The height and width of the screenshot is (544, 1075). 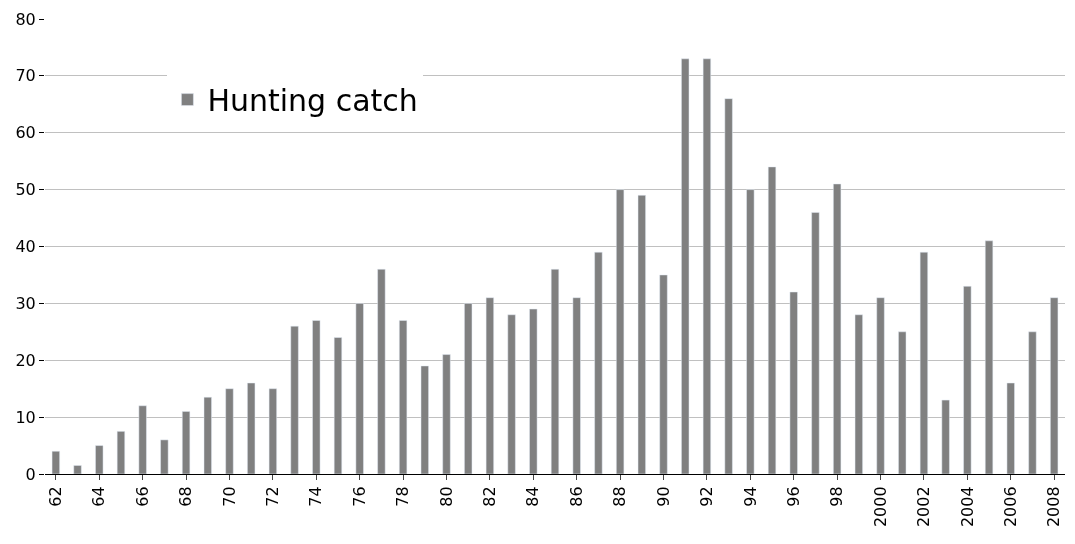 What do you see at coordinates (1054, 507) in the screenshot?
I see `x-tick-label: 2008` at bounding box center [1054, 507].